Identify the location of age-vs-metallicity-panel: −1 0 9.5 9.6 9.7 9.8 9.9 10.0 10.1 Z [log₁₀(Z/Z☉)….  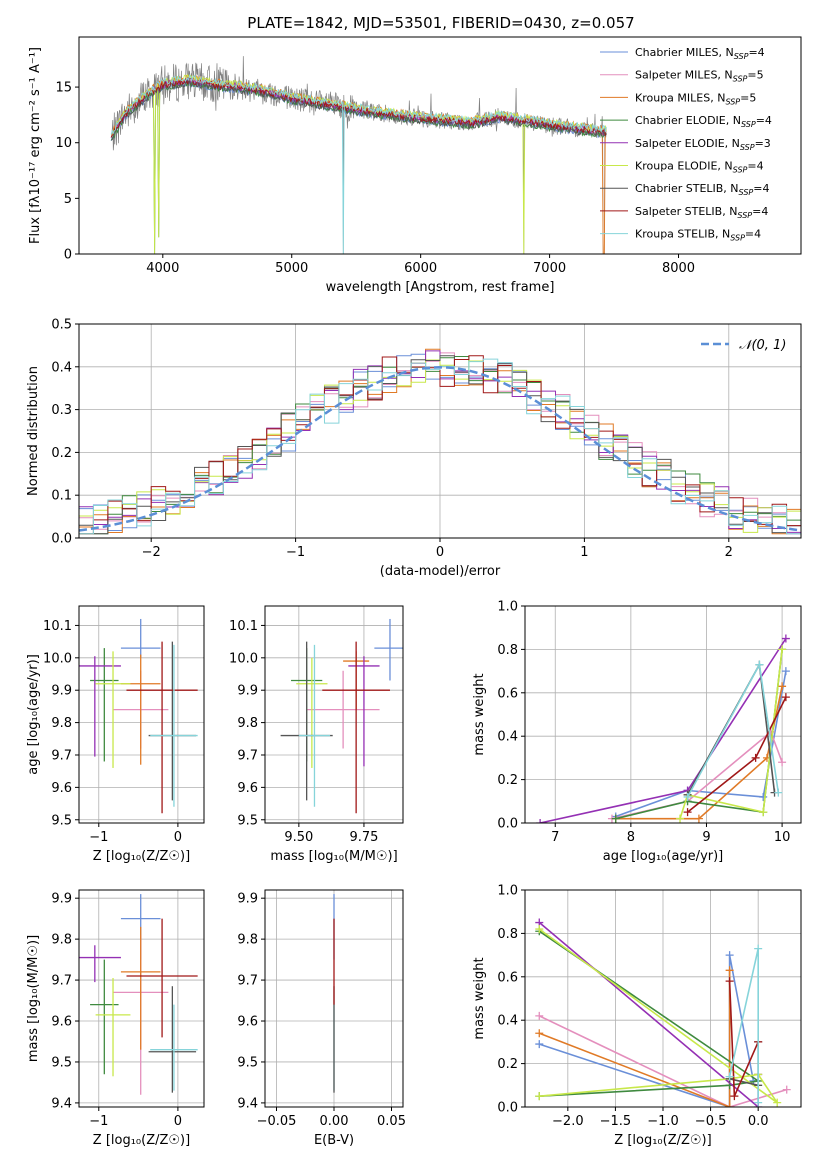
(115, 734).